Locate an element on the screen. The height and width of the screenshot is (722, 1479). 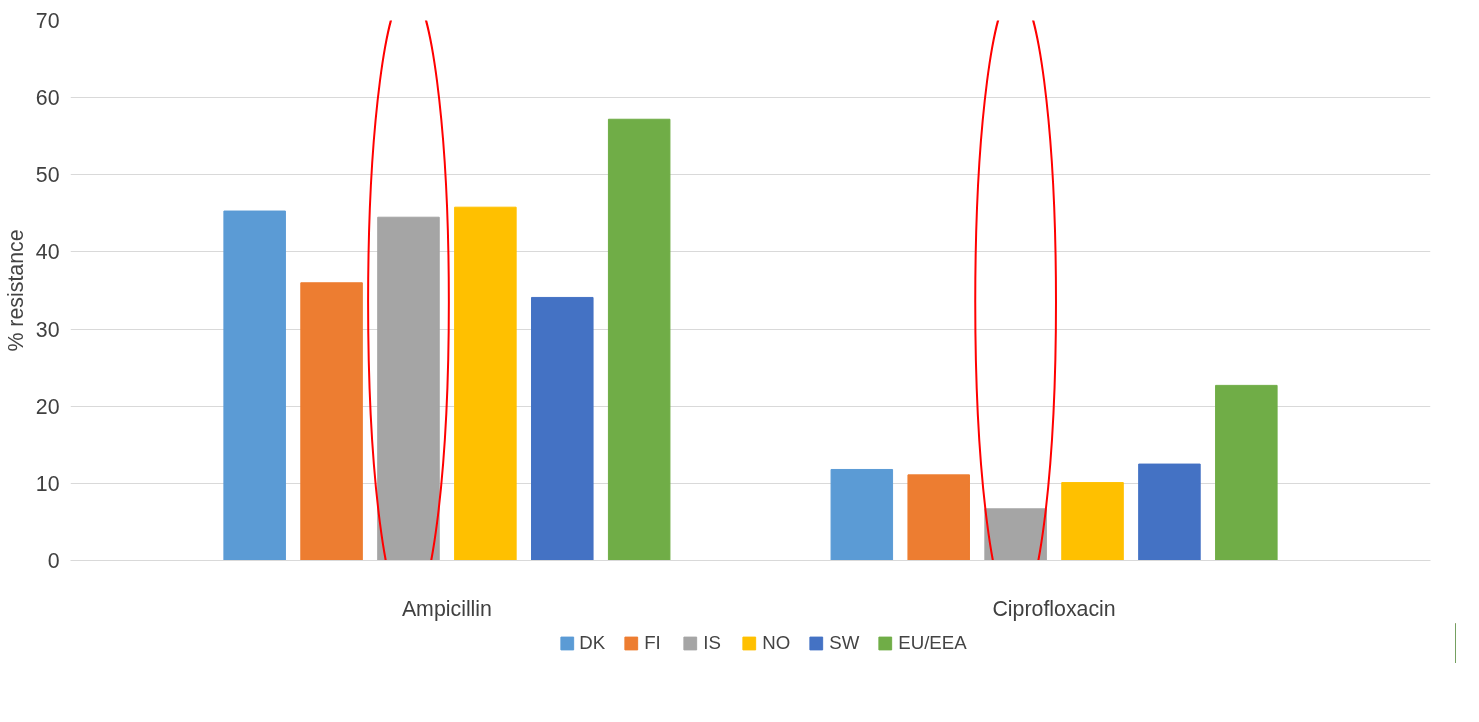
legend-label: NO is located at coordinates (776, 643).